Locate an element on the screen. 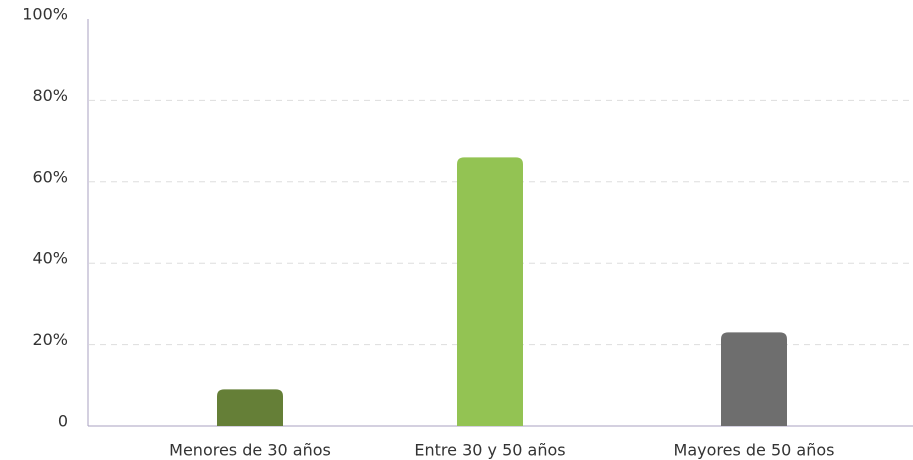  y-tick-label: 60% is located at coordinates (50, 176).